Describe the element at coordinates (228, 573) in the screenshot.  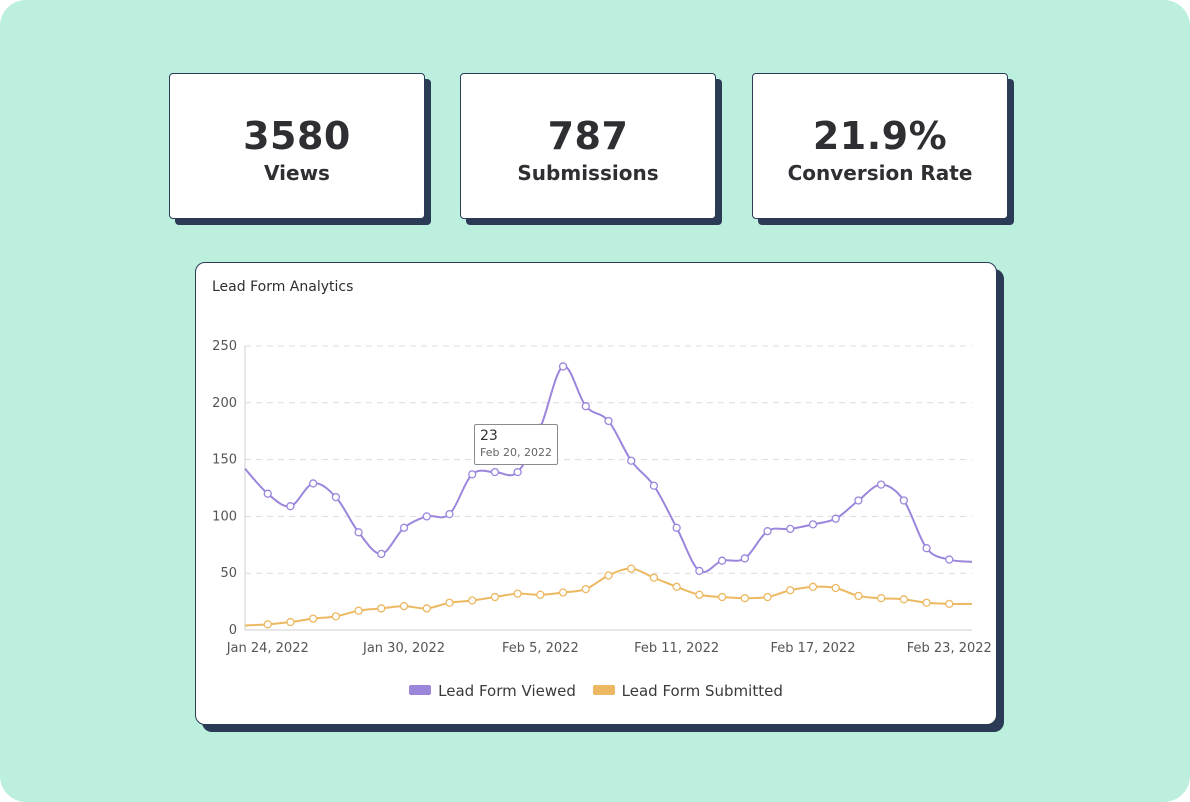
I see `y-tick-label: 50` at that location.